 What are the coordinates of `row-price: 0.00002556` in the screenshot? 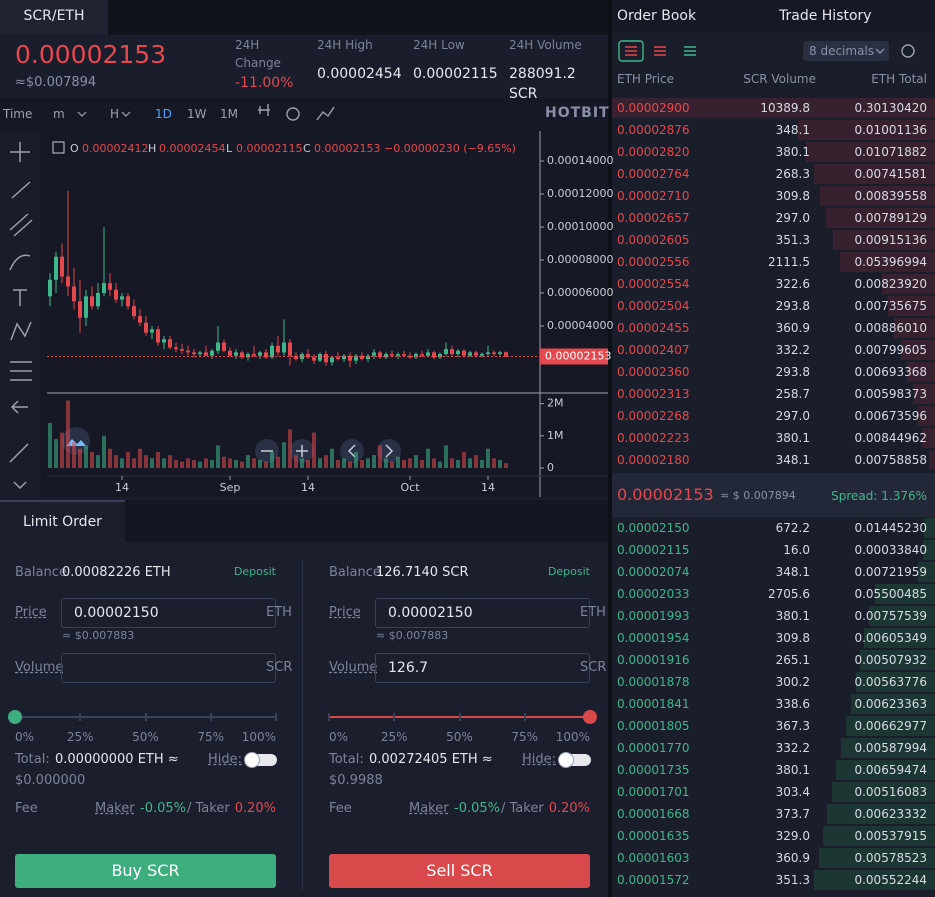 It's located at (653, 262).